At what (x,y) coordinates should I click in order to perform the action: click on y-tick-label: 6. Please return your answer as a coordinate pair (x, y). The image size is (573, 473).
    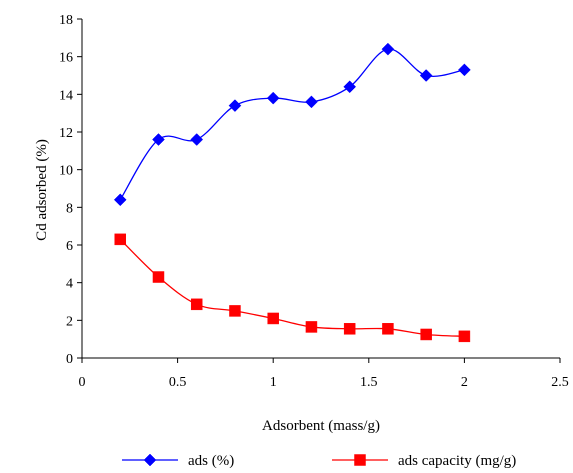
    Looking at the image, I should click on (69, 246).